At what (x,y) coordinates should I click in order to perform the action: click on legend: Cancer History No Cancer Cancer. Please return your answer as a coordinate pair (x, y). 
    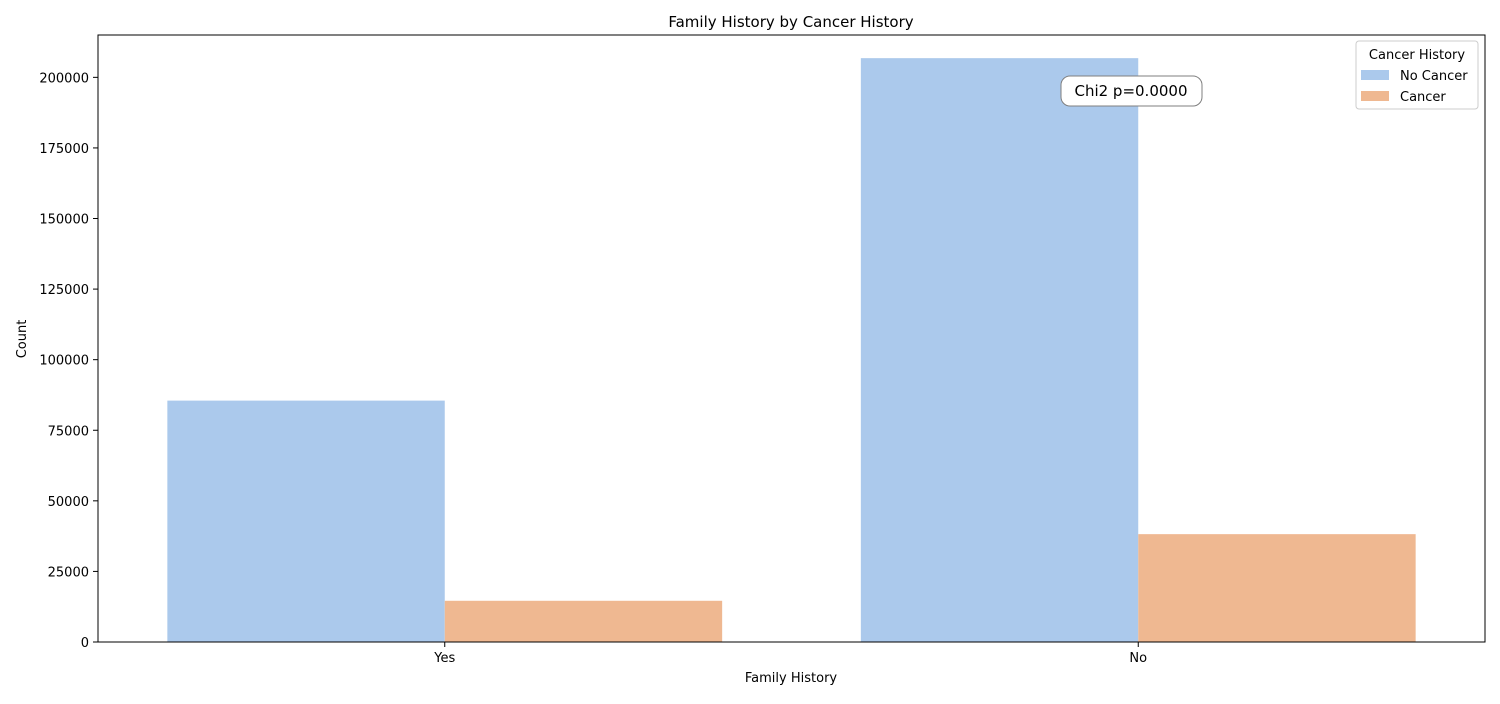
    Looking at the image, I should click on (1417, 75).